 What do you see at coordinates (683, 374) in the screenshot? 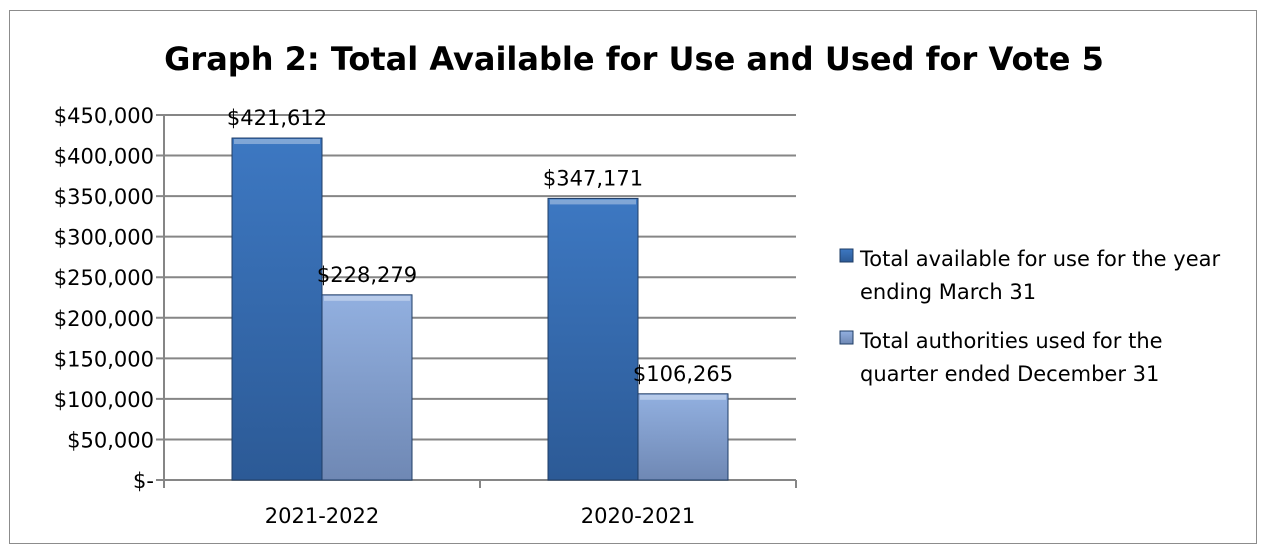
I see `data-label: $106,265` at bounding box center [683, 374].